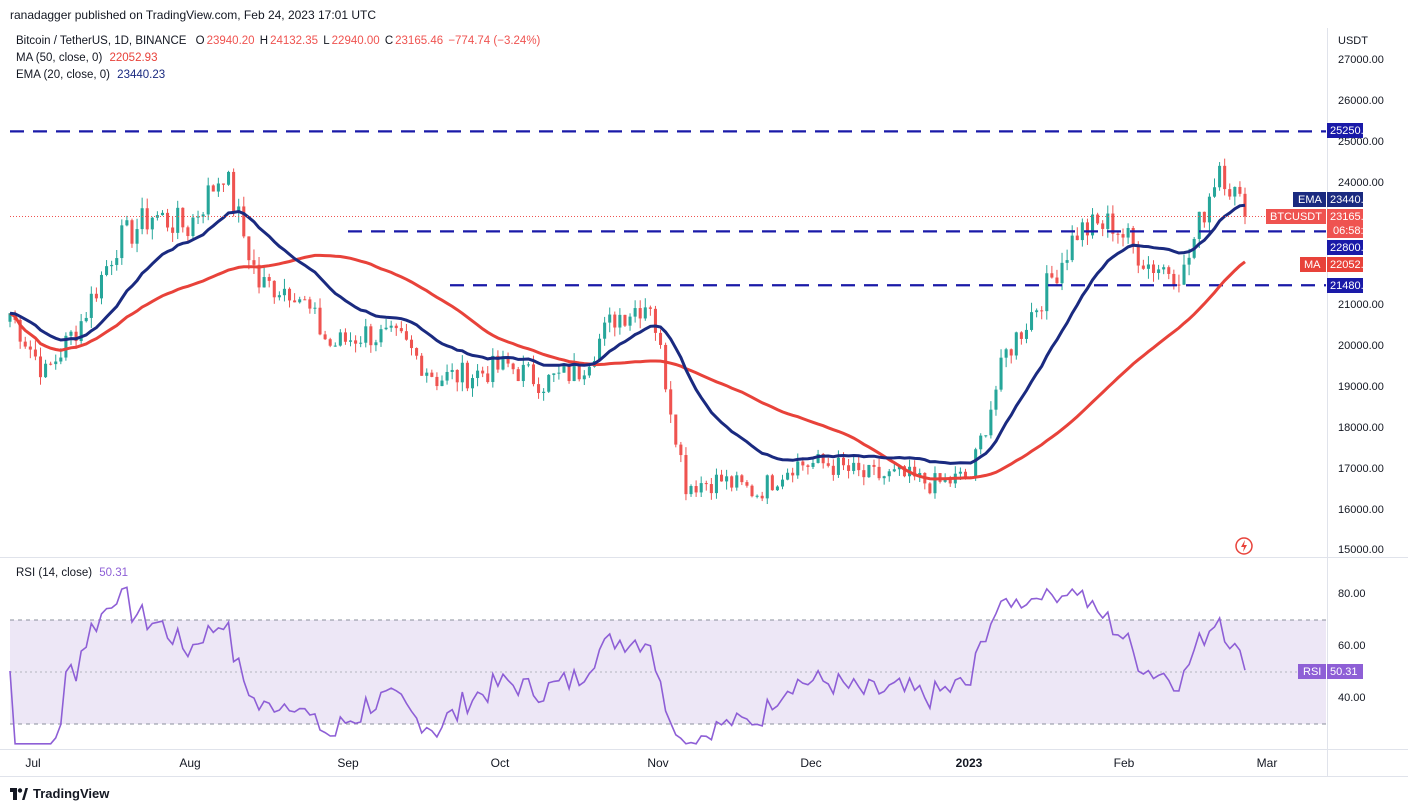 The width and height of the screenshot is (1408, 812). Describe the element at coordinates (91, 75) in the screenshot. I see `ema-legend: EMA (20, close, 0) 23440.23` at that location.